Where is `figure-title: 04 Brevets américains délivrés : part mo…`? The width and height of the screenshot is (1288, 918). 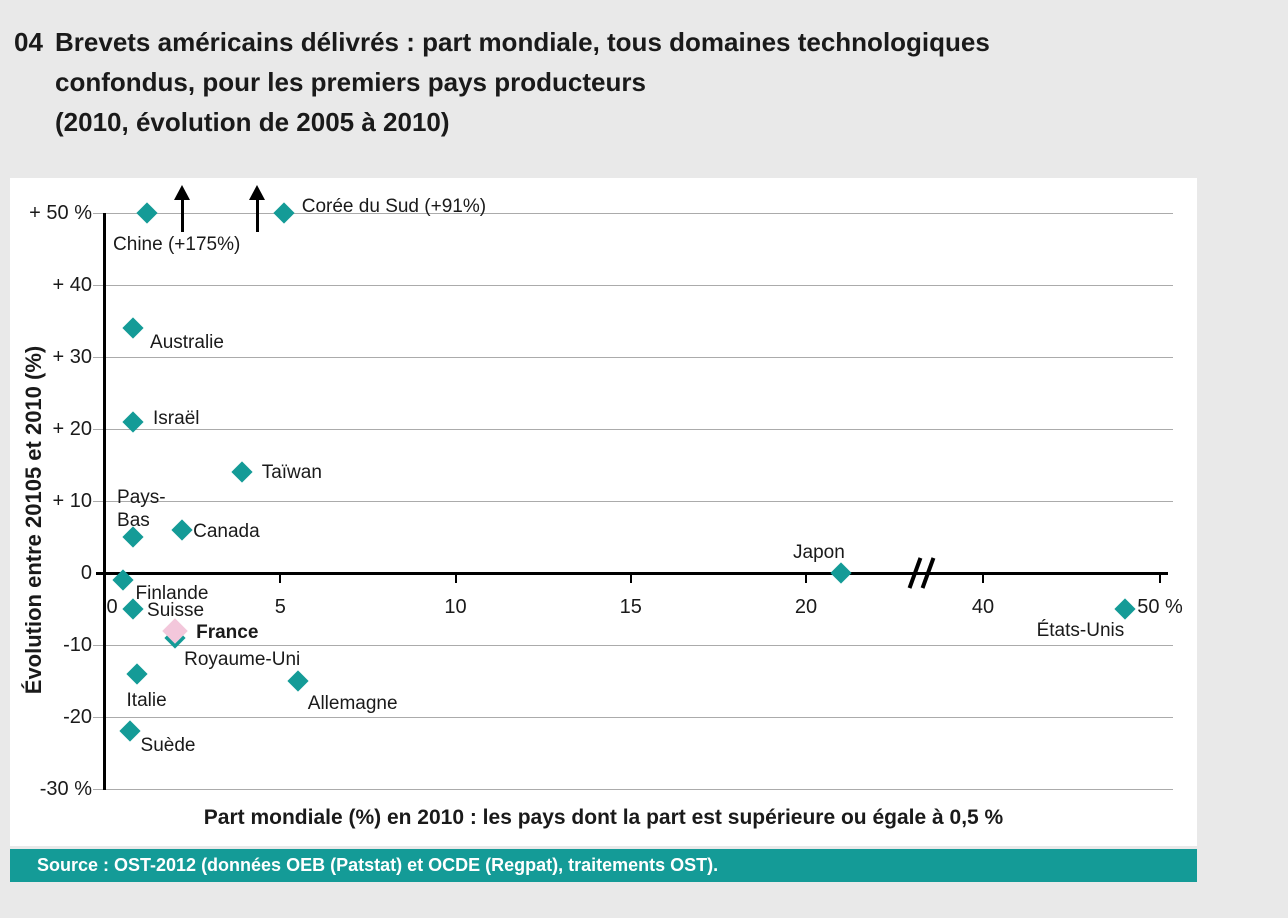 figure-title: 04 Brevets américains délivrés : part mo… is located at coordinates (634, 82).